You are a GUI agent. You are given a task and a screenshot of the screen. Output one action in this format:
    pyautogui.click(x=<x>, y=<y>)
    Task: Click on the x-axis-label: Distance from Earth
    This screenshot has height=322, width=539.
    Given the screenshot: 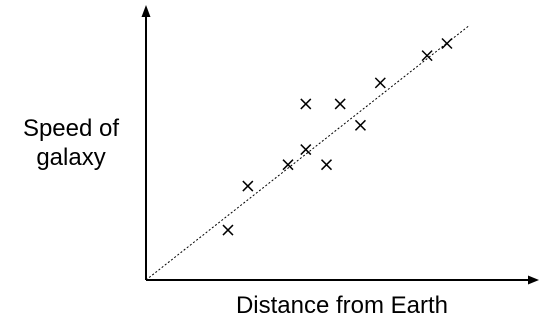 What is the action you would take?
    pyautogui.click(x=342, y=305)
    